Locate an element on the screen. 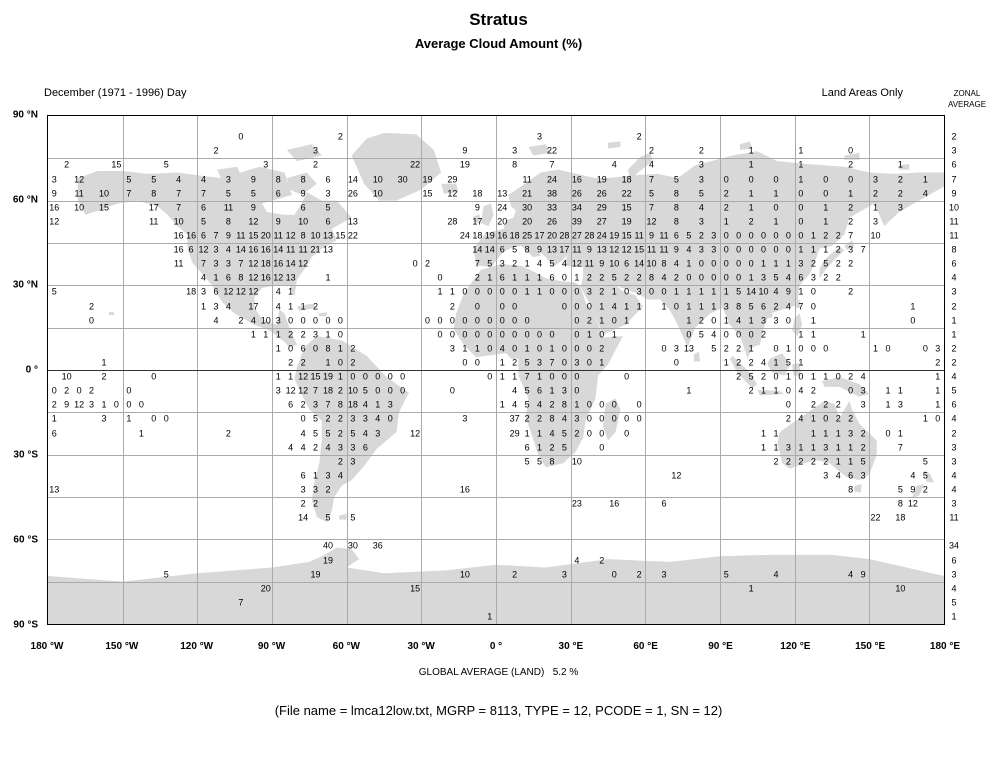 The height and width of the screenshot is (760, 997). zonal-average-value: 6 is located at coordinates (954, 560).